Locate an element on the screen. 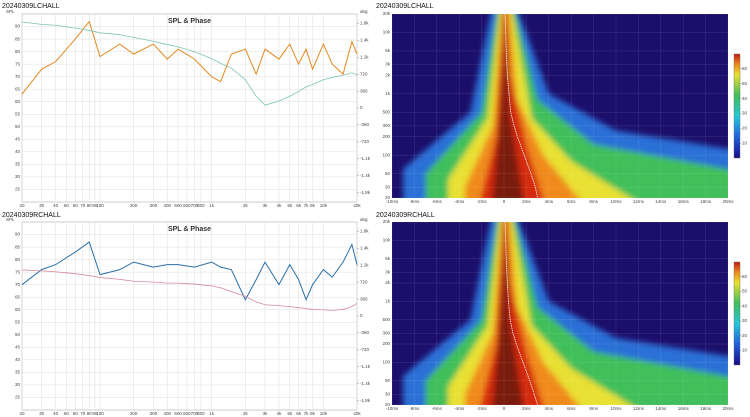  colorbar-tick-label: 30 is located at coordinates (745, 113).